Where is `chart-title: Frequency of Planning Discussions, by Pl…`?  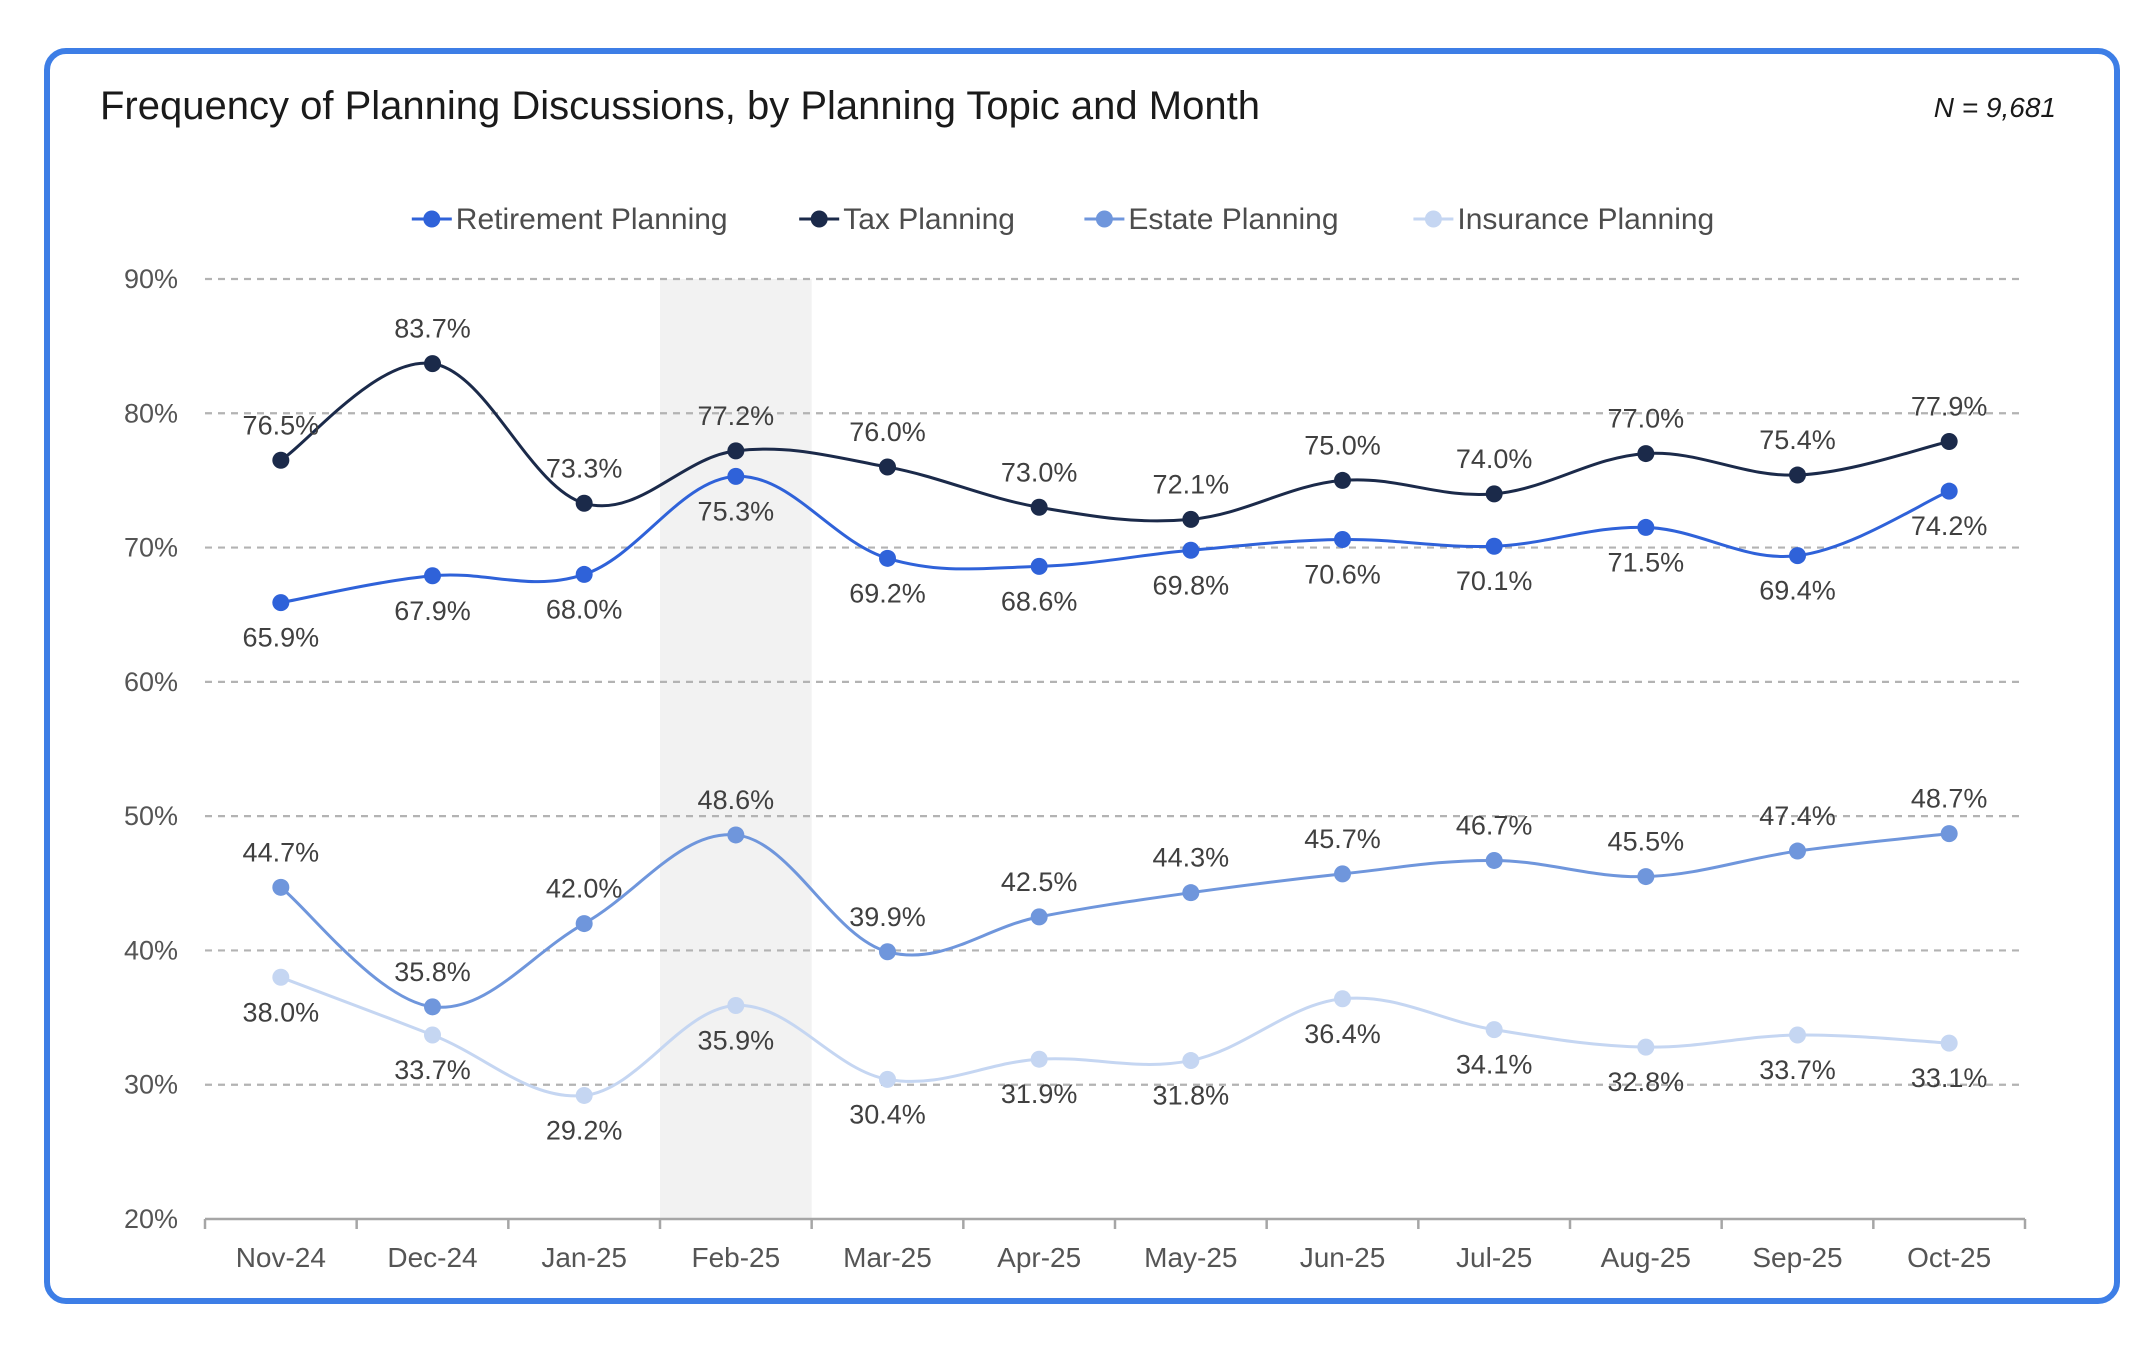 chart-title: Frequency of Planning Discussions, by Pl… is located at coordinates (680, 106).